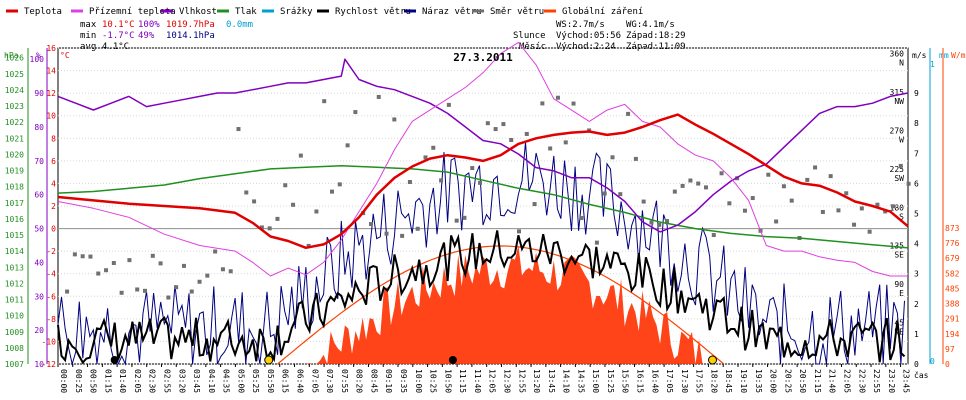  I want to click on tick-wm2: 679, so click(952, 258).